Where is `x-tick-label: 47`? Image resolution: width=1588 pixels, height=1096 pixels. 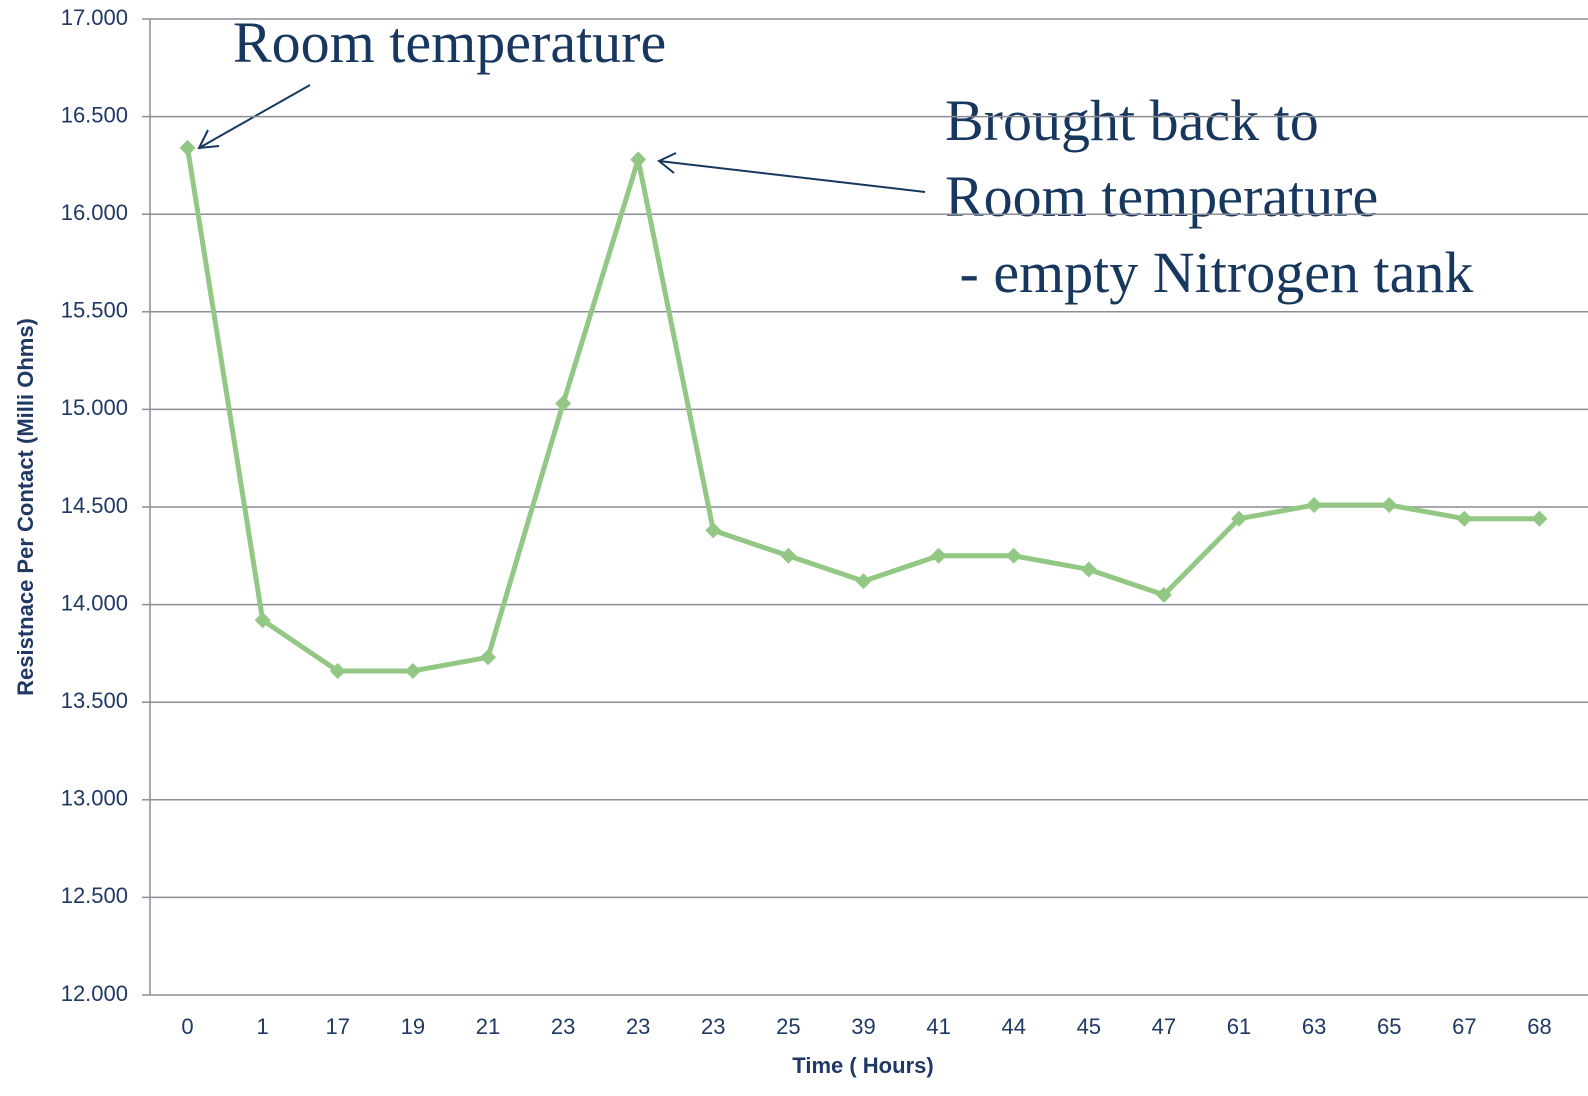
x-tick-label: 47 is located at coordinates (1164, 1026).